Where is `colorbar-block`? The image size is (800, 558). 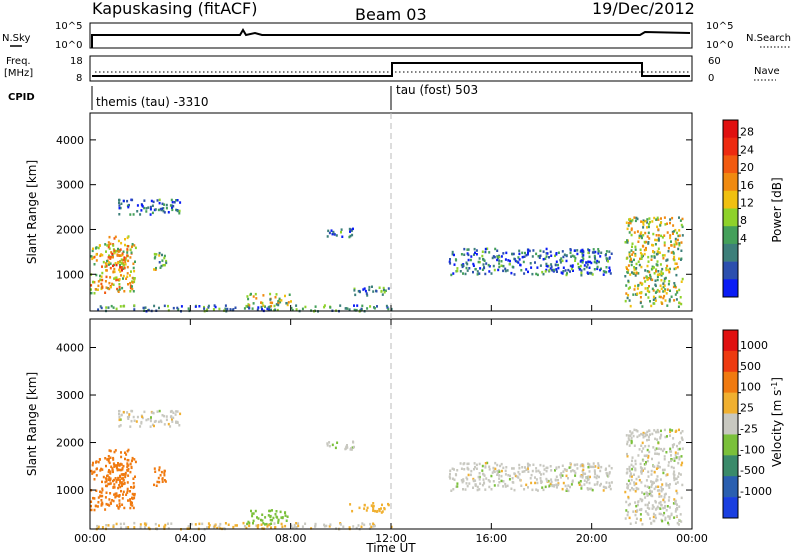
colorbar-block is located at coordinates (730, 341).